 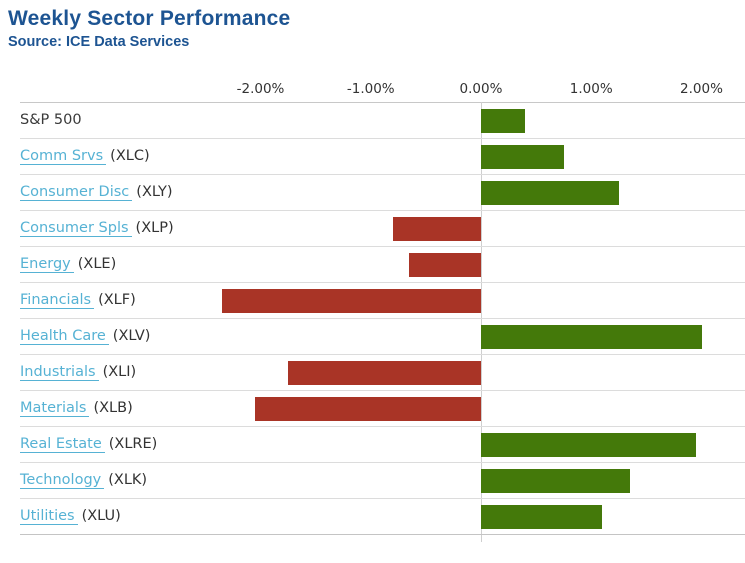 What do you see at coordinates (382, 336) in the screenshot?
I see `sector-row: Health Care (XLV)` at bounding box center [382, 336].